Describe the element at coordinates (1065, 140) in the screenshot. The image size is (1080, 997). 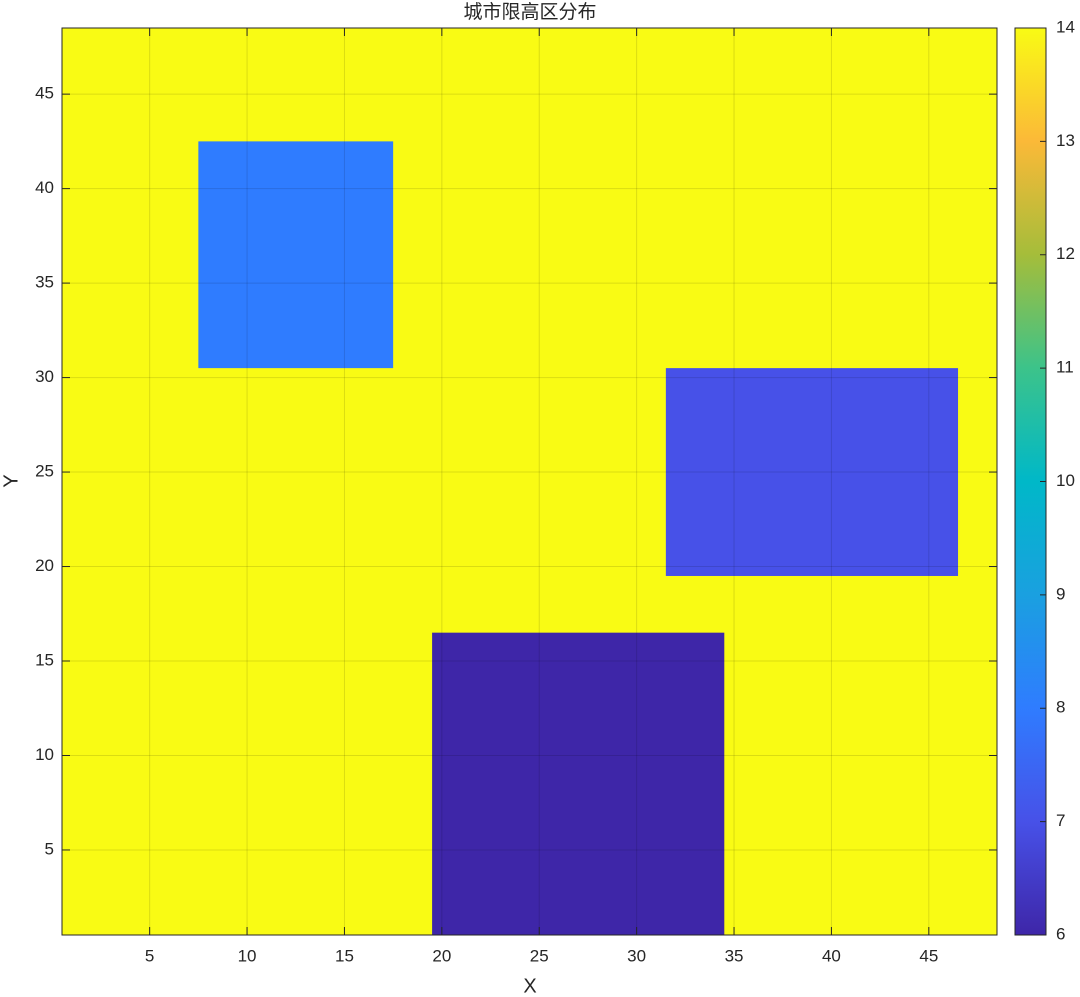
I see `colorbar-tick-label: 13` at that location.